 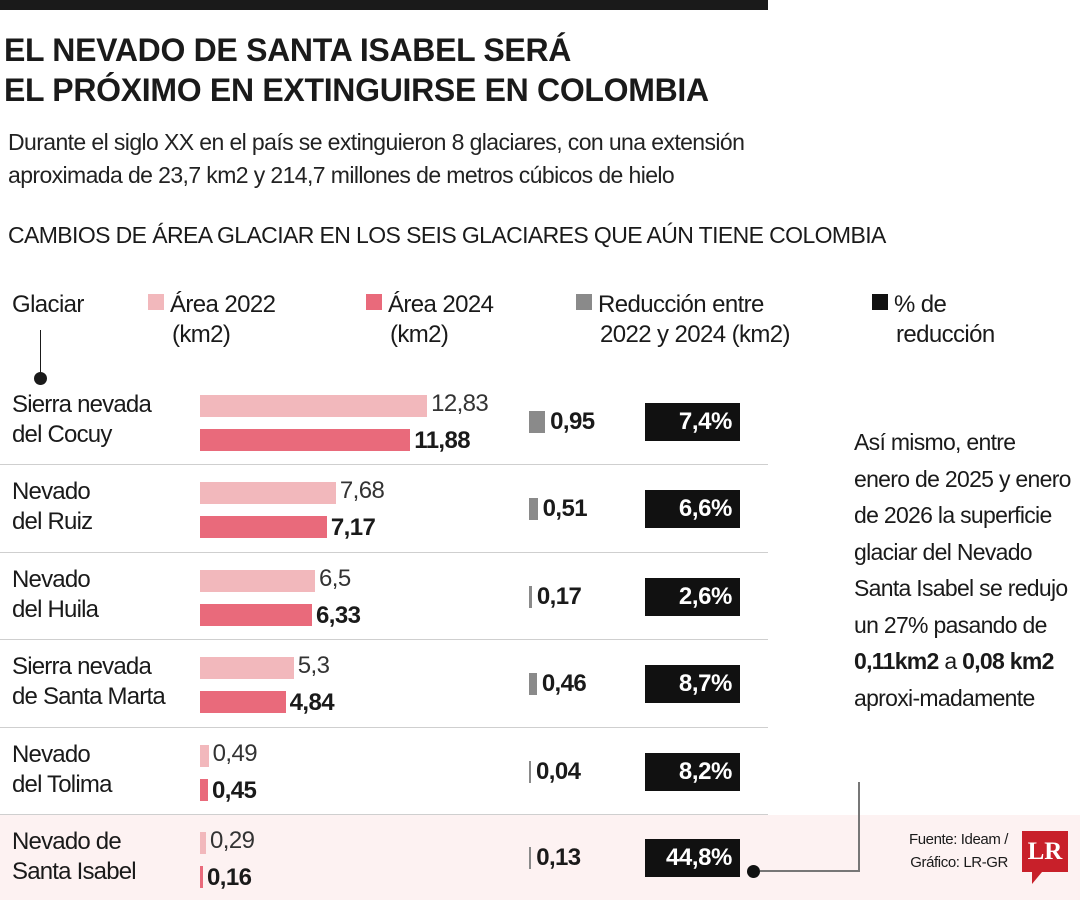 I want to click on label-reduction: 0,17, so click(x=559, y=596).